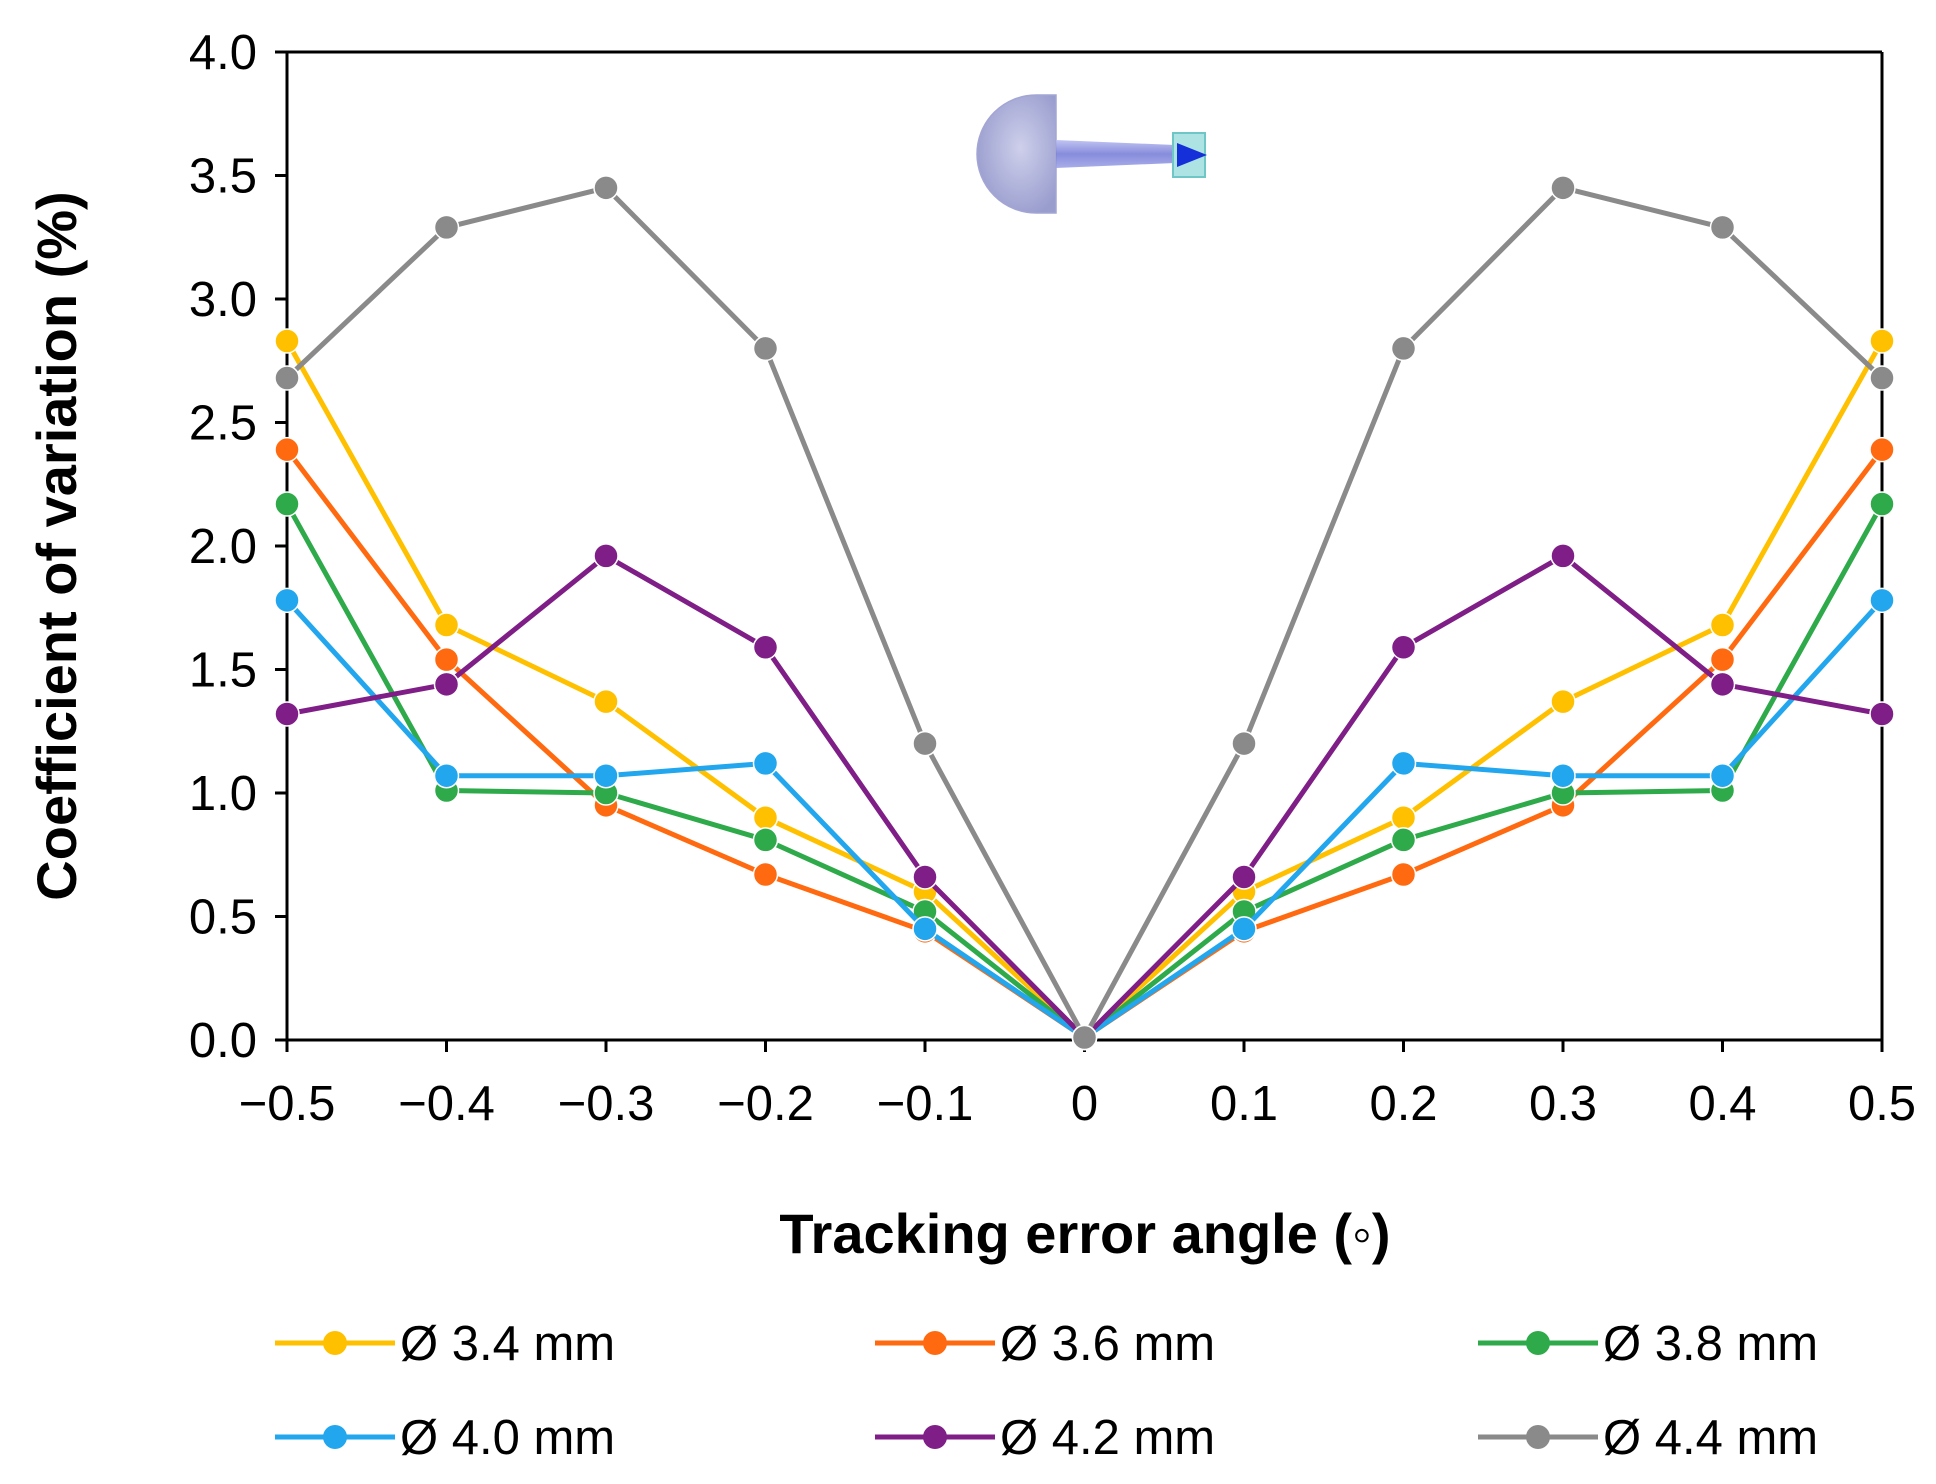  I want to click on x-tick-label: −0.1, so click(925, 1104).